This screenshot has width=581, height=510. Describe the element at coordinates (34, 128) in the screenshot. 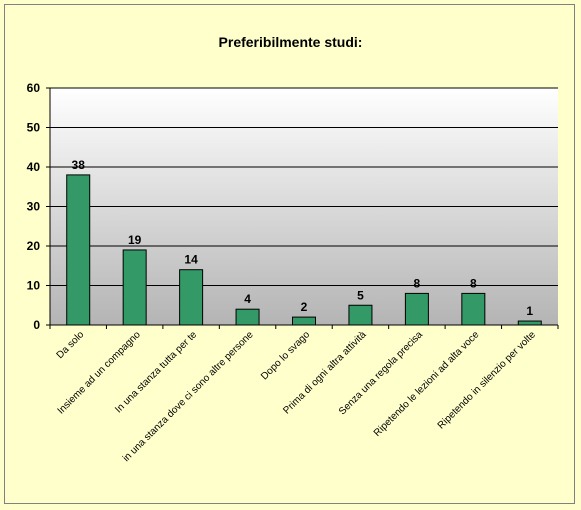

I see `y-tick-label: 50` at that location.